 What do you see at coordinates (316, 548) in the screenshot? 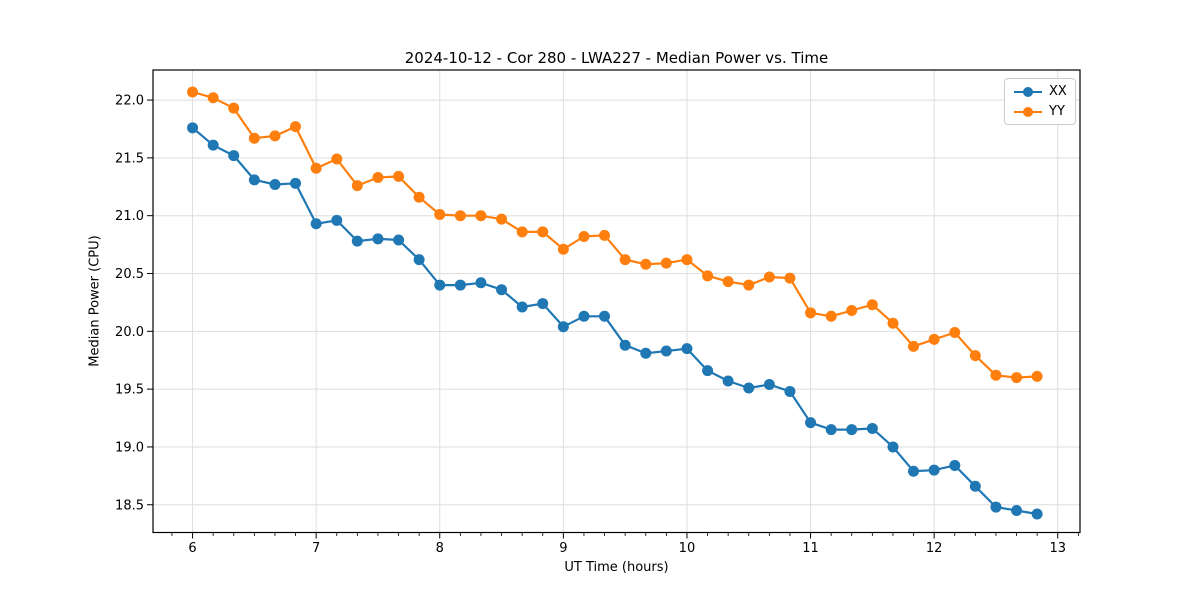
I see `x-tick-label: 7` at bounding box center [316, 548].